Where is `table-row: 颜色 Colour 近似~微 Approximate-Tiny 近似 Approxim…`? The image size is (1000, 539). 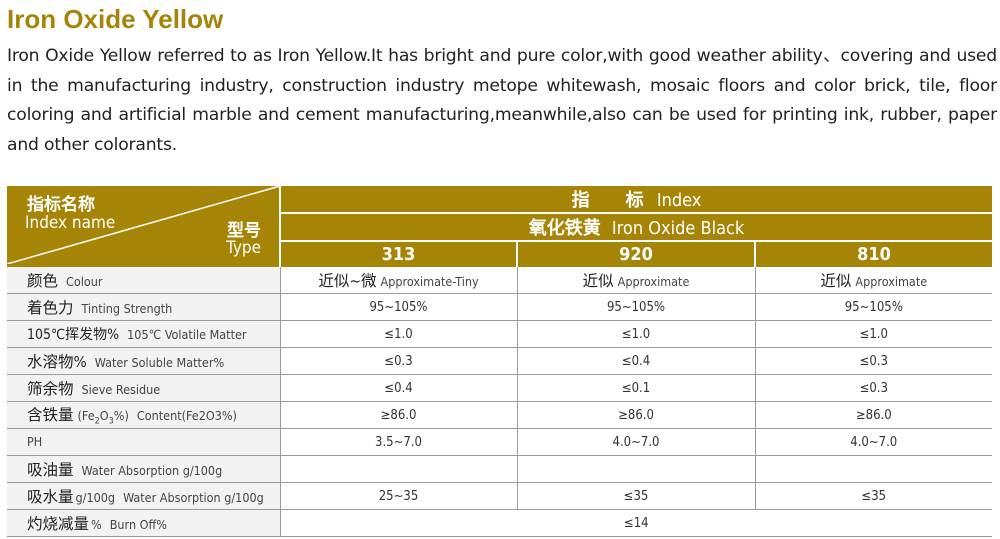
table-row: 颜色 Colour 近似~微 Approximate-Tiny 近似 Approxim… is located at coordinates (500, 280).